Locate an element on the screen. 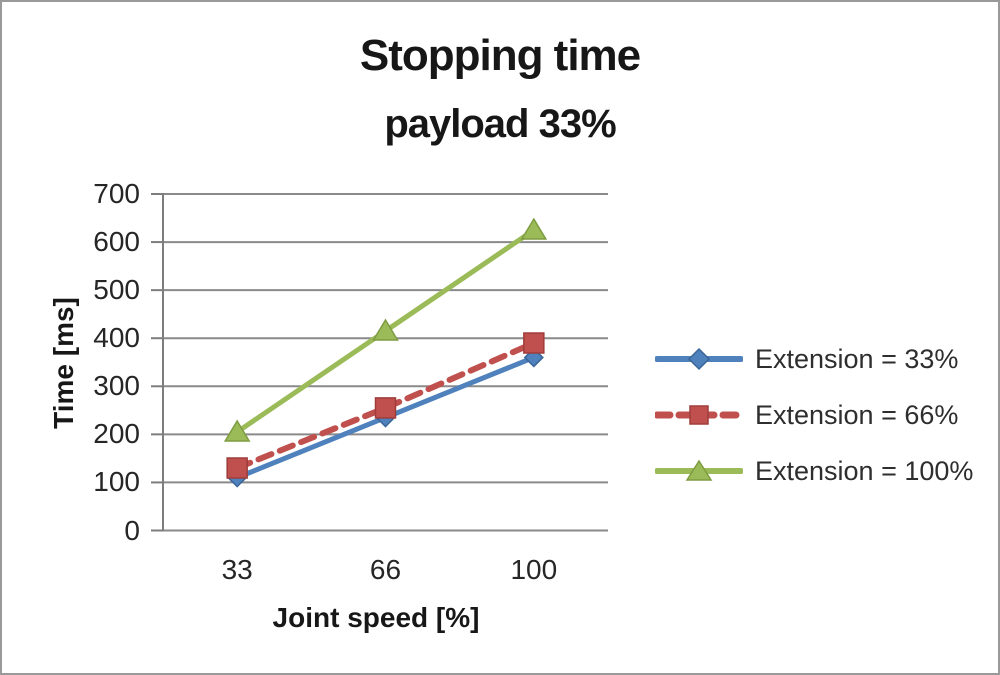  legend-item: Extension = 33% is located at coordinates (814, 358).